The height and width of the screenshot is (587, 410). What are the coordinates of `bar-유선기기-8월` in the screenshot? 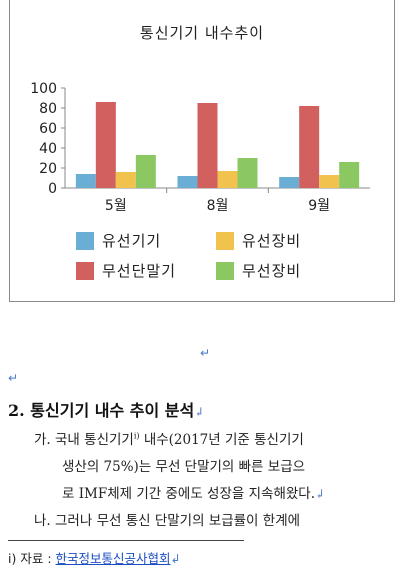 It's located at (187, 182).